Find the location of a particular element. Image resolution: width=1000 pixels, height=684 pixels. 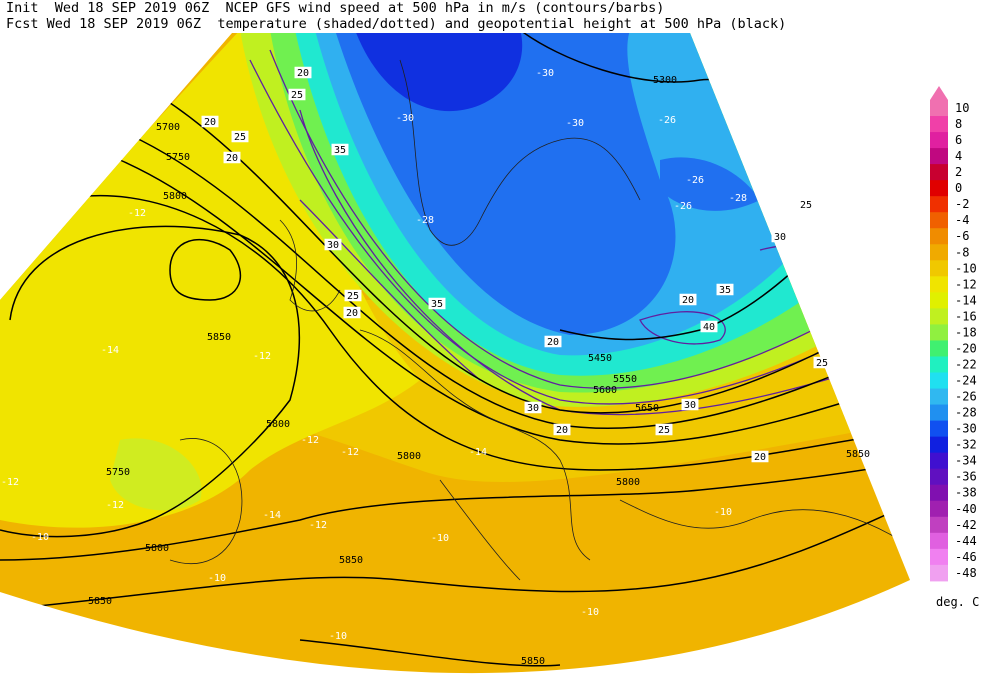

colorbar-label: -16 is located at coordinates (966, 316).